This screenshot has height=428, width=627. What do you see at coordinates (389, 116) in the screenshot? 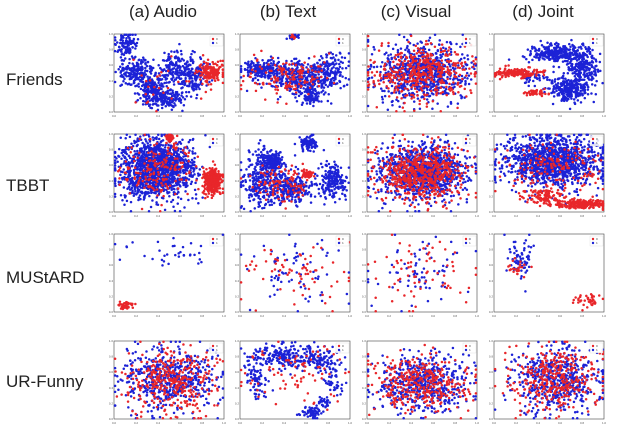
I see `x-tick-label: 0.2` at bounding box center [389, 116].